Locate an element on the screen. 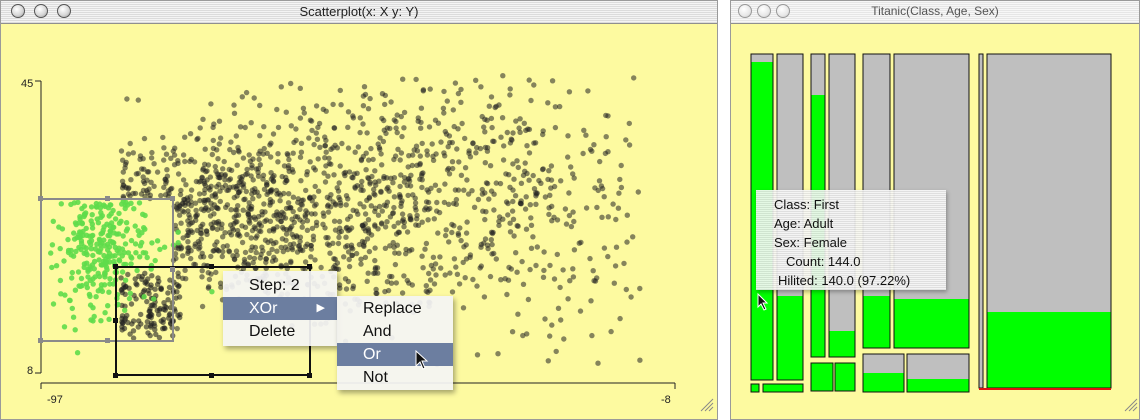 This screenshot has width=1140, height=420. mosaic-cell-outline is located at coordinates (845, 377).